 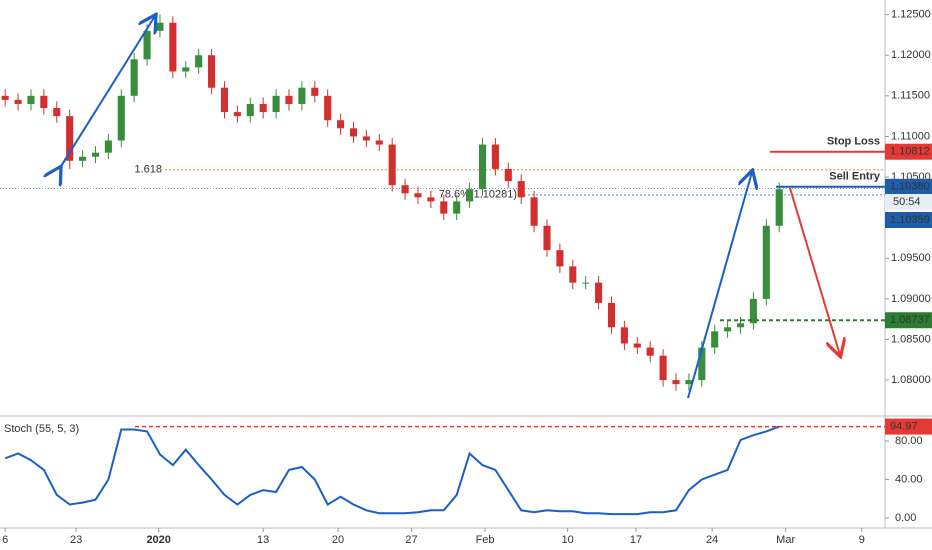 What do you see at coordinates (911, 15) in the screenshot?
I see `y-tick-label: 1.12500` at bounding box center [911, 15].